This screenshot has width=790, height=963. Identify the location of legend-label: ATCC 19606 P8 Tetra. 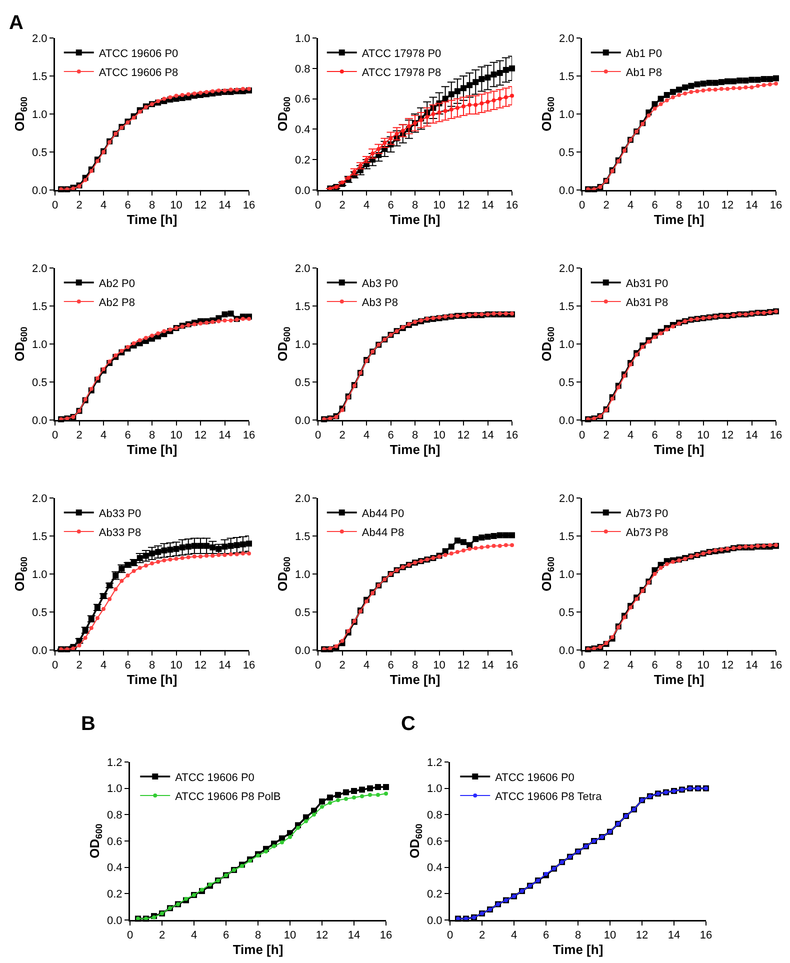
(549, 796).